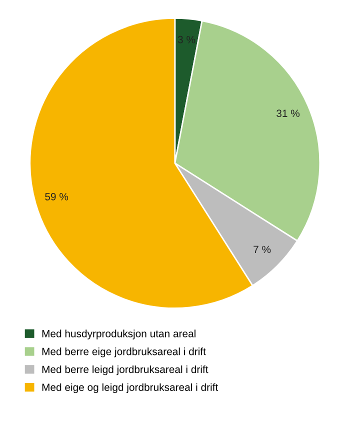 This screenshot has height=425, width=345. I want to click on data-label: 31 %, so click(288, 114).